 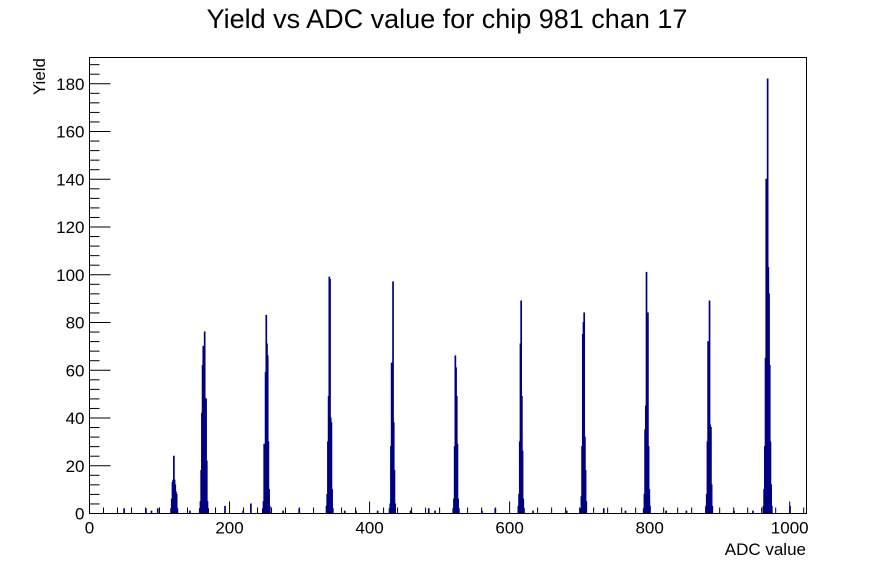 What do you see at coordinates (70, 275) in the screenshot?
I see `y-tick-label: 100` at bounding box center [70, 275].